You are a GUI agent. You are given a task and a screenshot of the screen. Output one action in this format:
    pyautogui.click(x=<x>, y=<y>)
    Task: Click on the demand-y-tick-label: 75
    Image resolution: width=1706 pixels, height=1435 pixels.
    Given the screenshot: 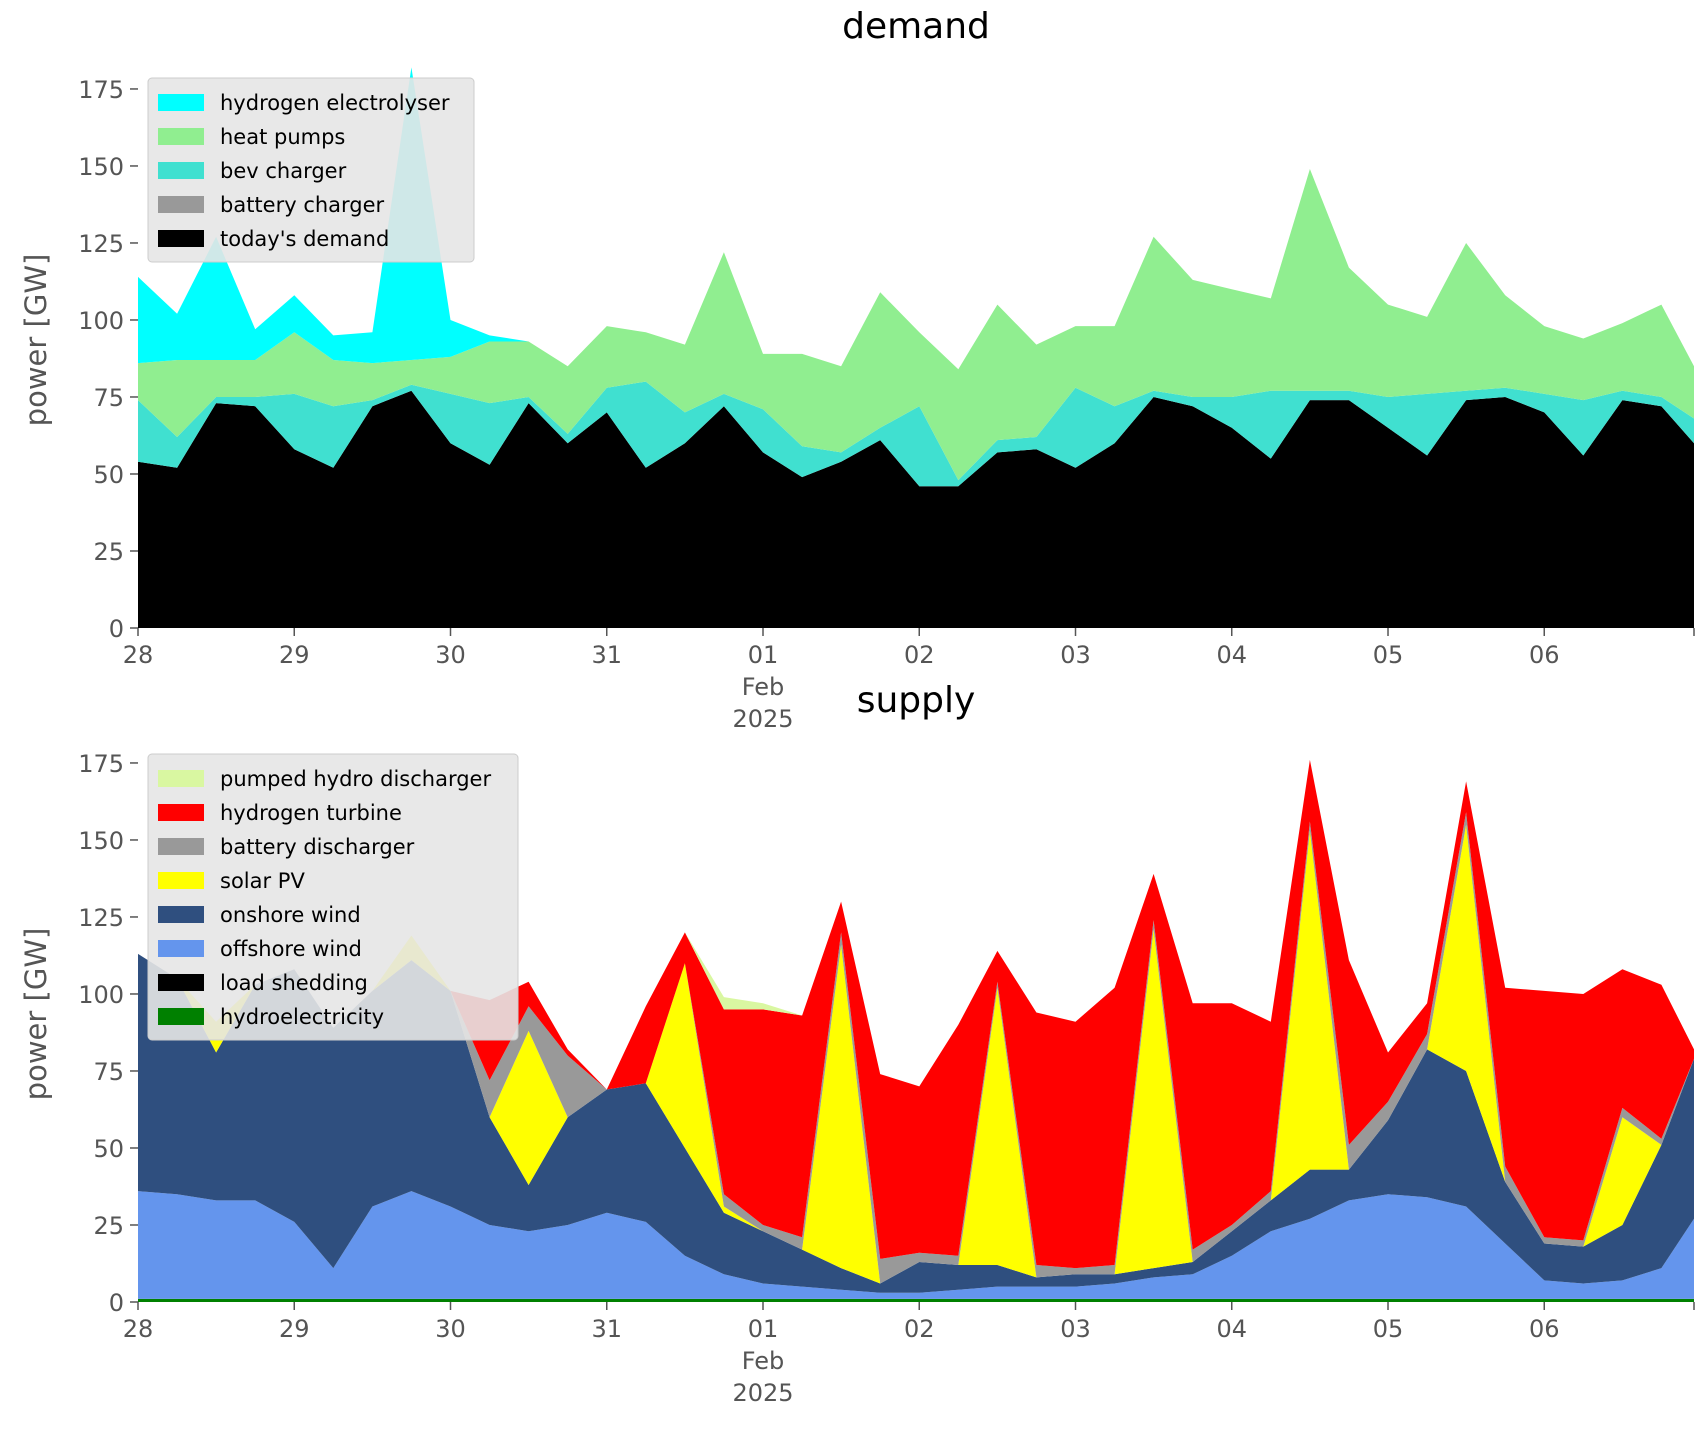 What is the action you would take?
    pyautogui.click(x=108, y=398)
    